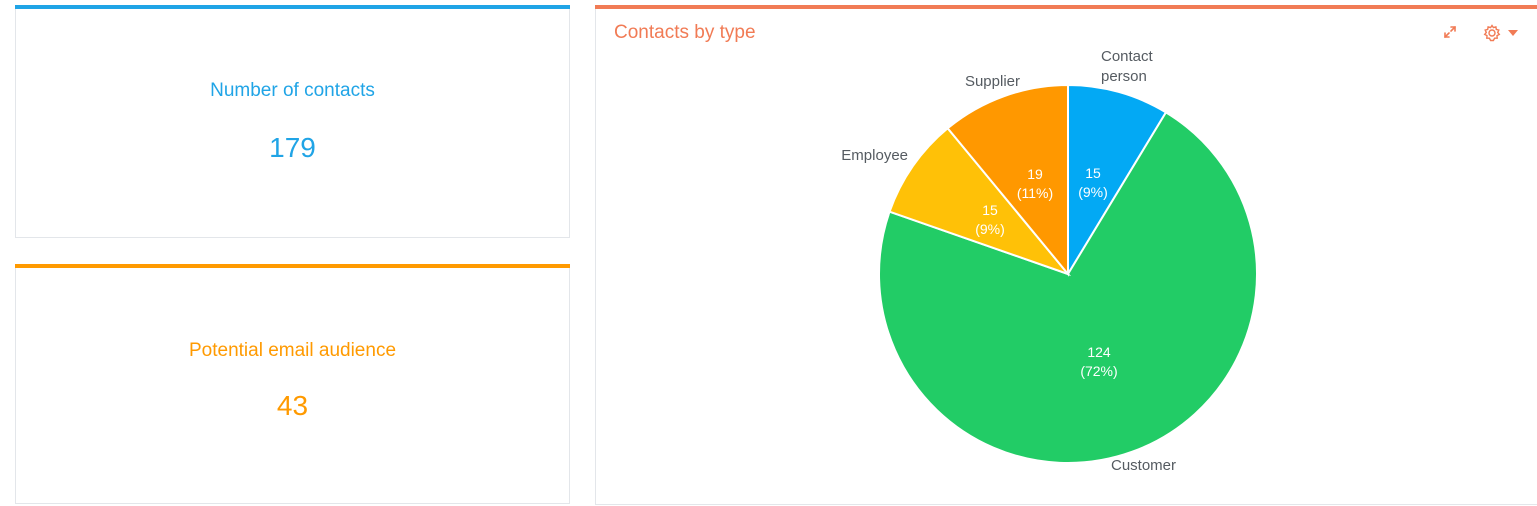  Describe the element at coordinates (1493, 33) in the screenshot. I see `gear-icon` at that location.